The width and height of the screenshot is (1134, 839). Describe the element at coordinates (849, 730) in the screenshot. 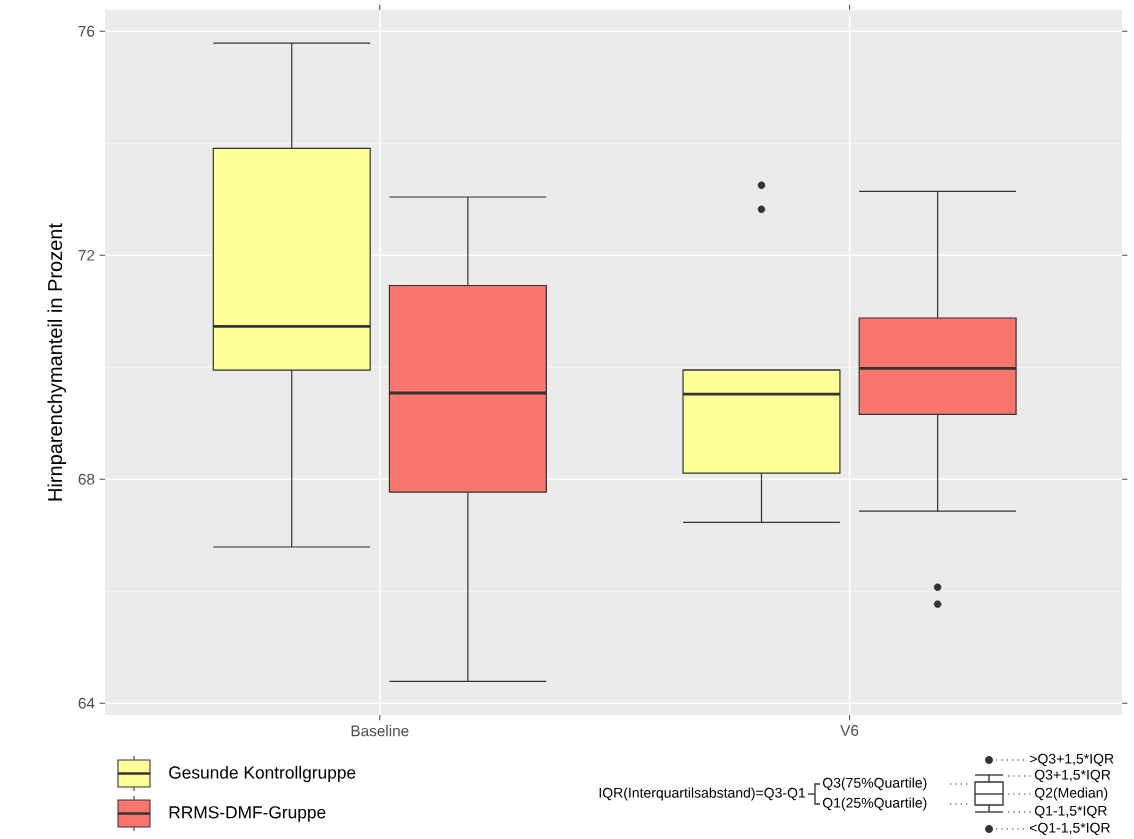

I see `x-tick-label: V6` at that location.